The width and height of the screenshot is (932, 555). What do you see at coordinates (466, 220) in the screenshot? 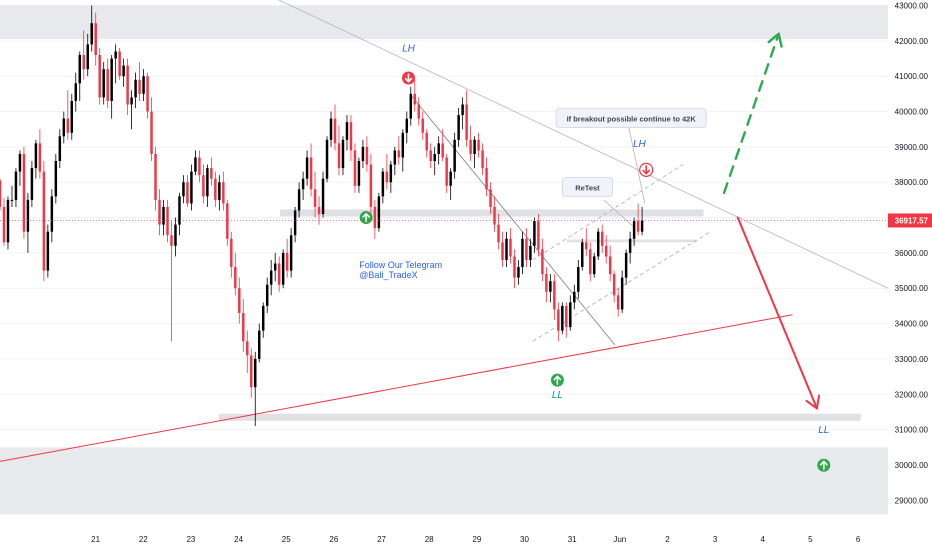
I see `current-price-tag: 36917.57` at bounding box center [466, 220].